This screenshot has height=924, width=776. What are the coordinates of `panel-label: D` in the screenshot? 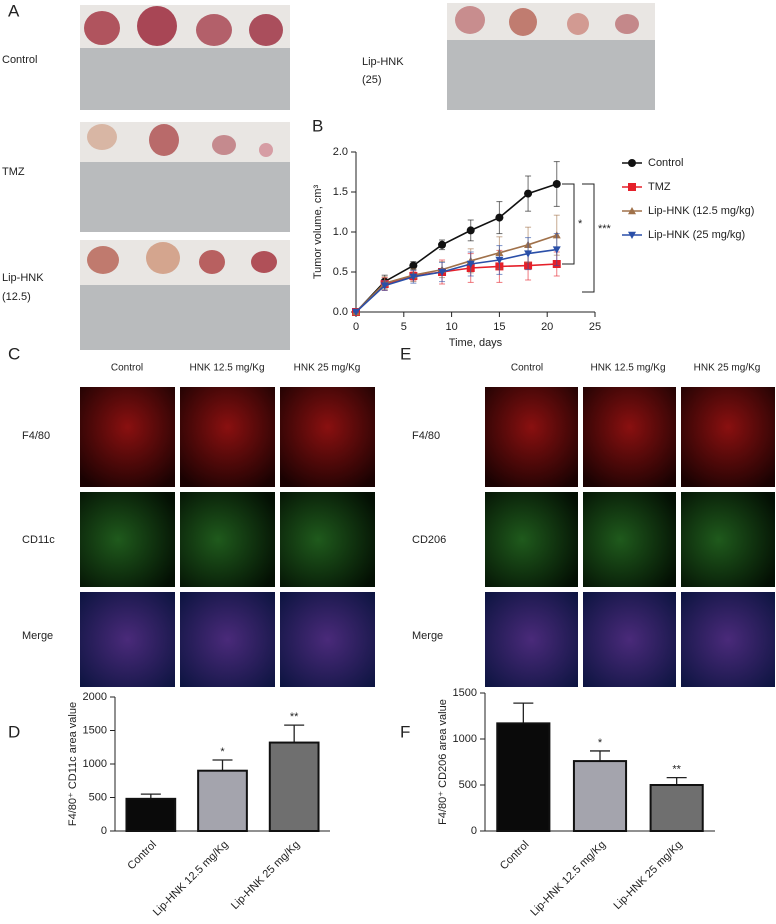 It's located at (14, 731).